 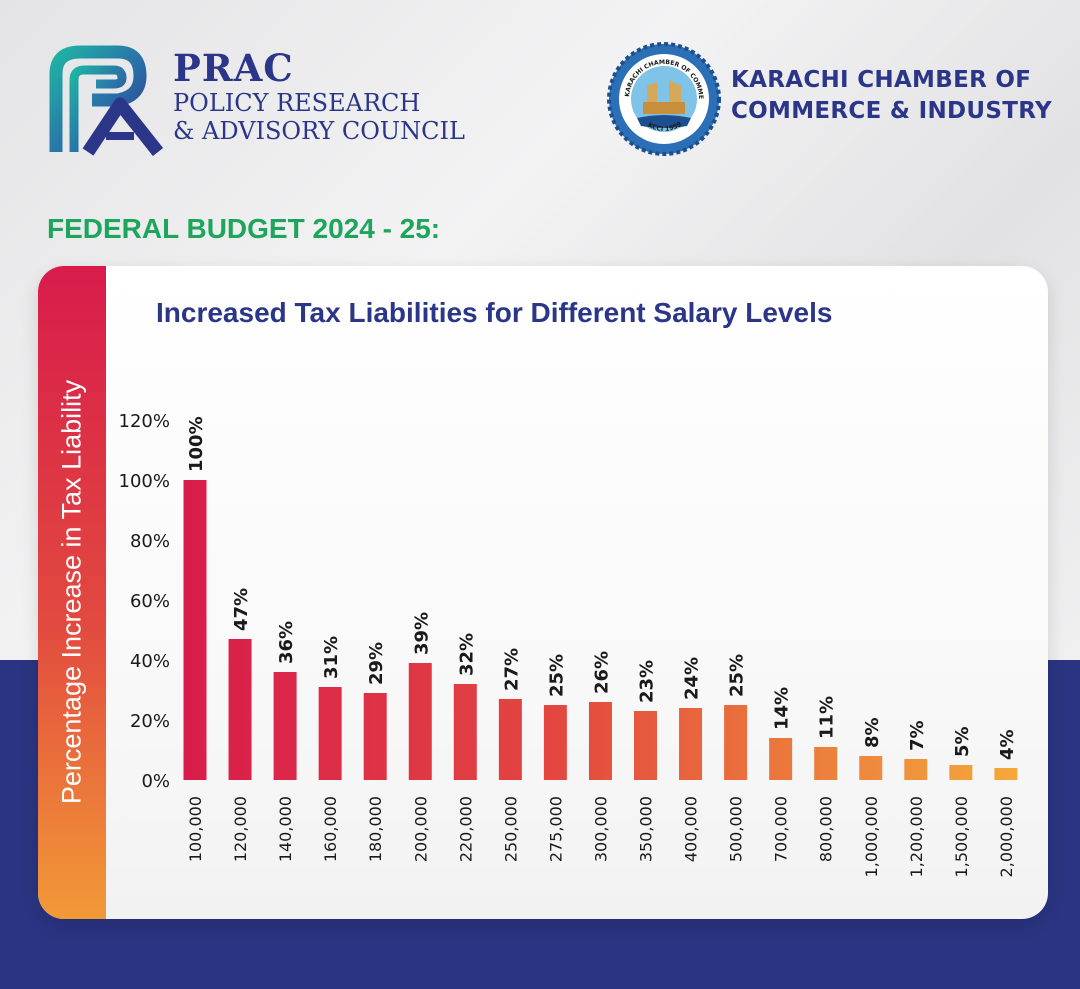 I want to click on kcci-name-line2: COMMERCE & INDUSTRY, so click(x=891, y=111).